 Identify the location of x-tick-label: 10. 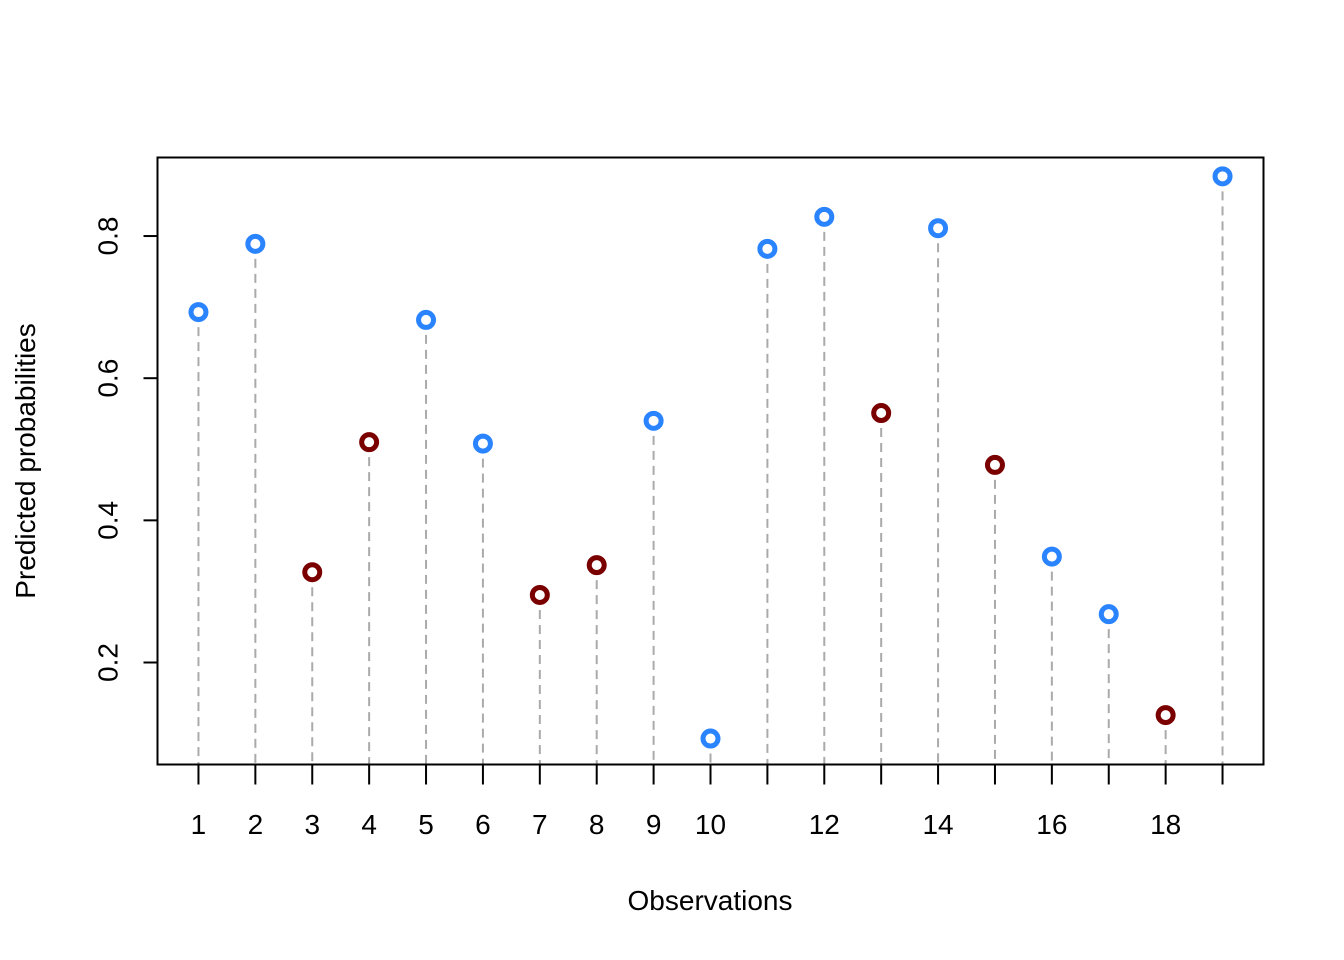
(710, 824).